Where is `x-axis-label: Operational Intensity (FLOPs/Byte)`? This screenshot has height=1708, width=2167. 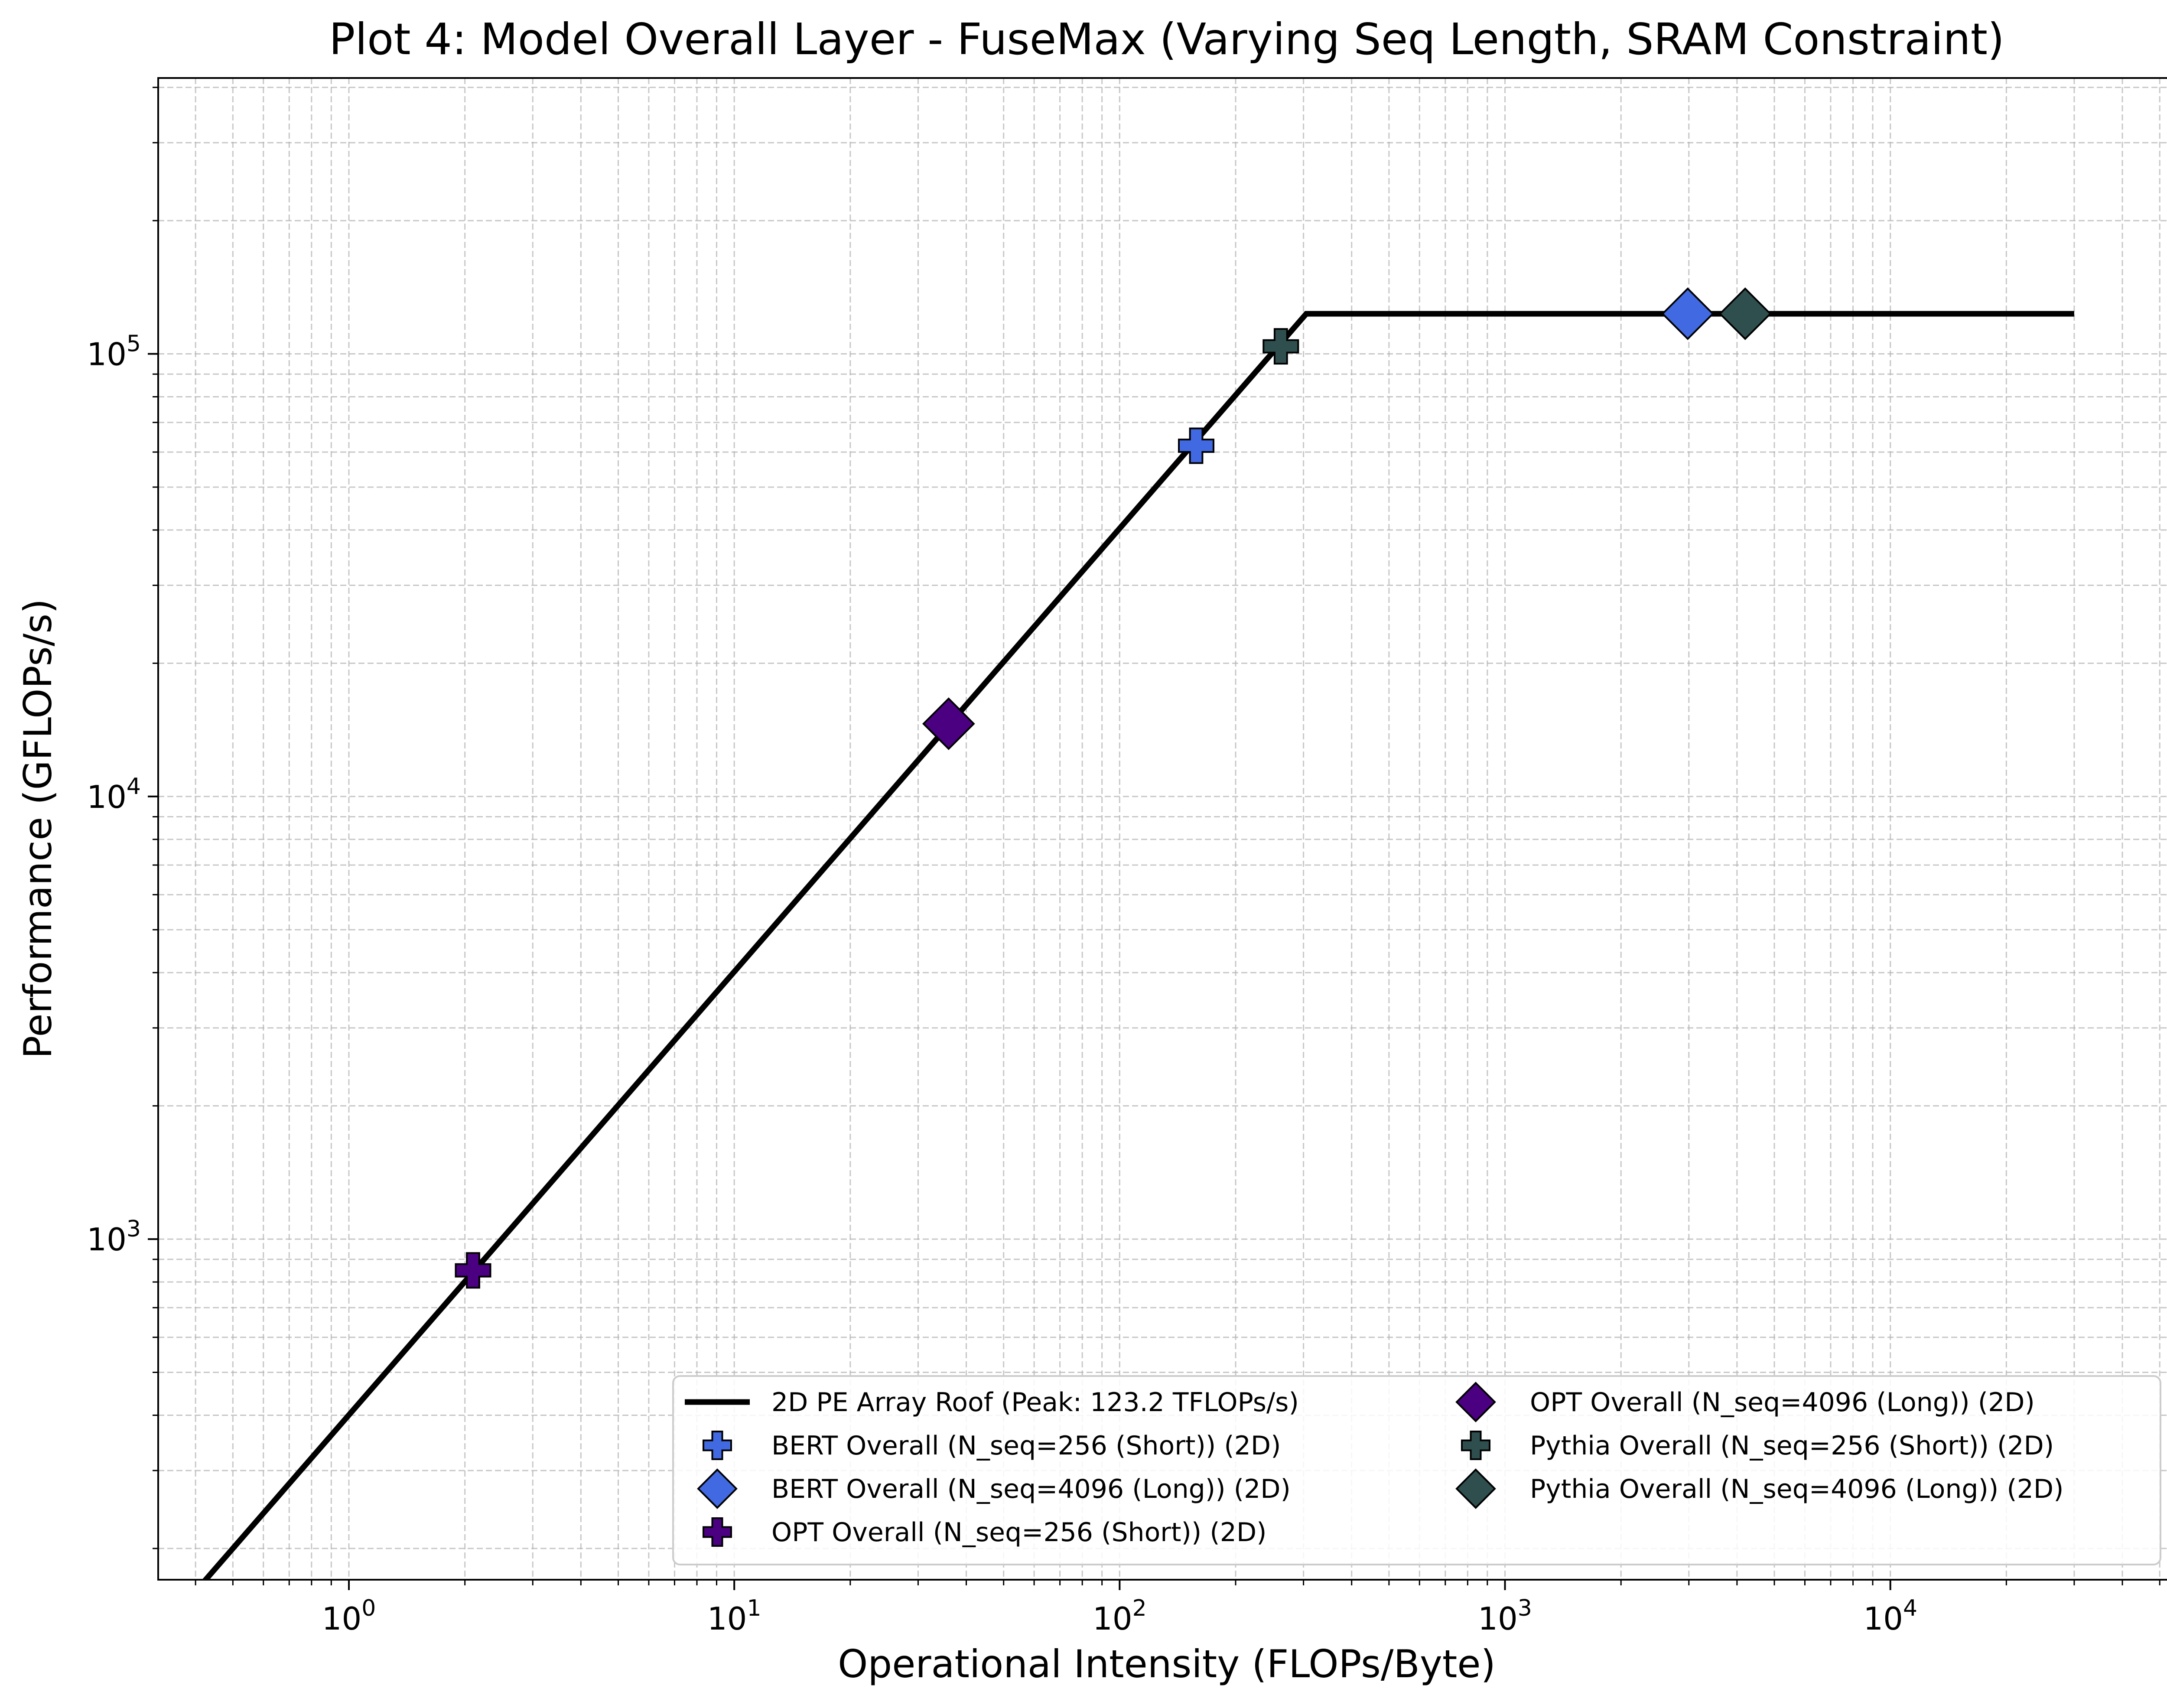
x-axis-label: Operational Intensity (FLOPs/Byte) is located at coordinates (1167, 1664).